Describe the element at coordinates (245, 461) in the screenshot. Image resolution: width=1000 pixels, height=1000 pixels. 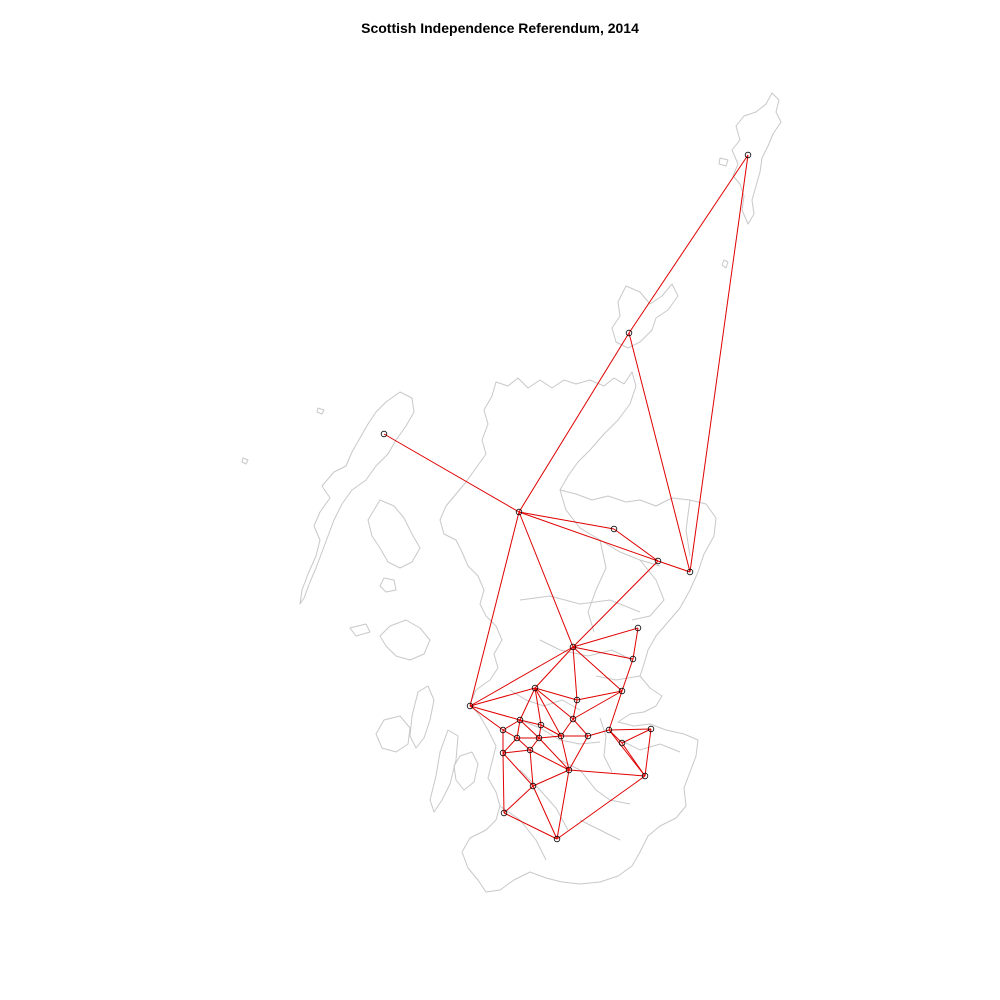
I see `st-kilda` at that location.